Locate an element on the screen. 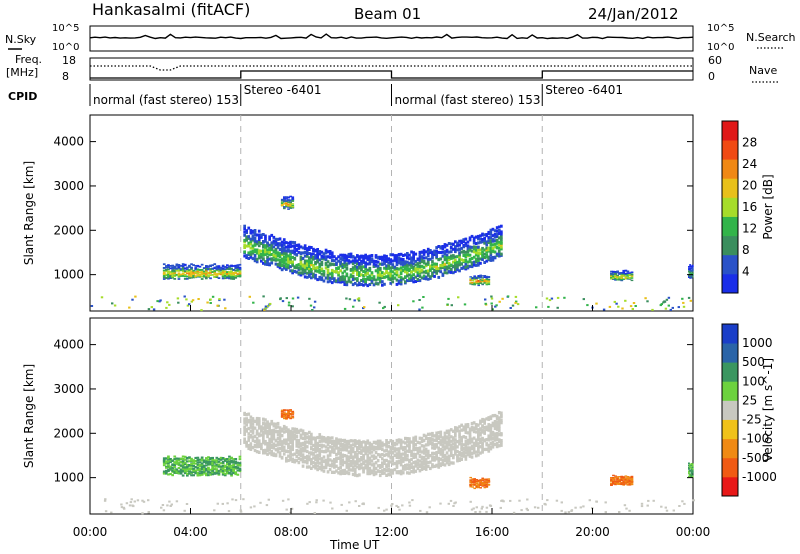 Image resolution: width=800 pixels, height=554 pixels. colorbar-tick-label: 20 is located at coordinates (749, 186).